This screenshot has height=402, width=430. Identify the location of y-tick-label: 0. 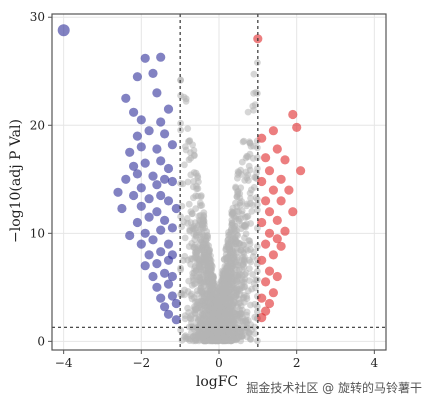
(41, 341).